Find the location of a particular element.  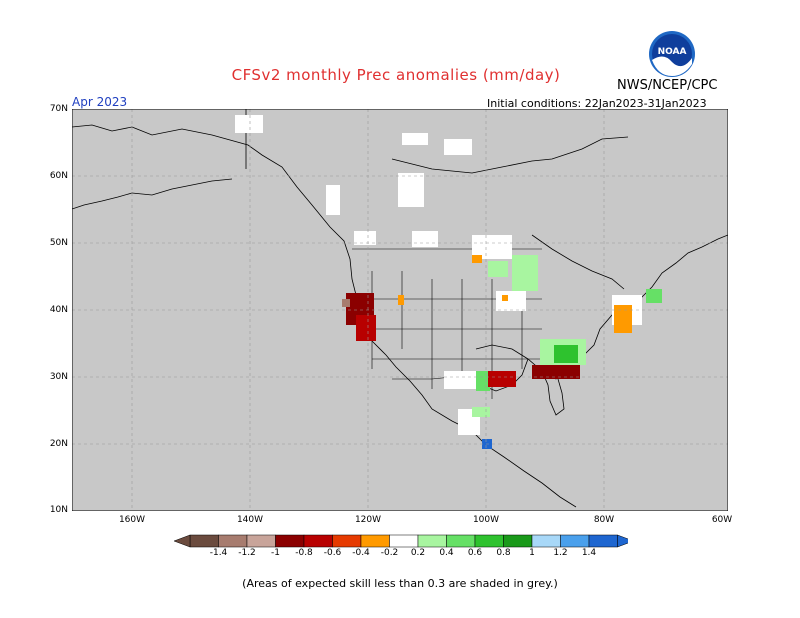

lat-label: 20N is located at coordinates (58, 444).